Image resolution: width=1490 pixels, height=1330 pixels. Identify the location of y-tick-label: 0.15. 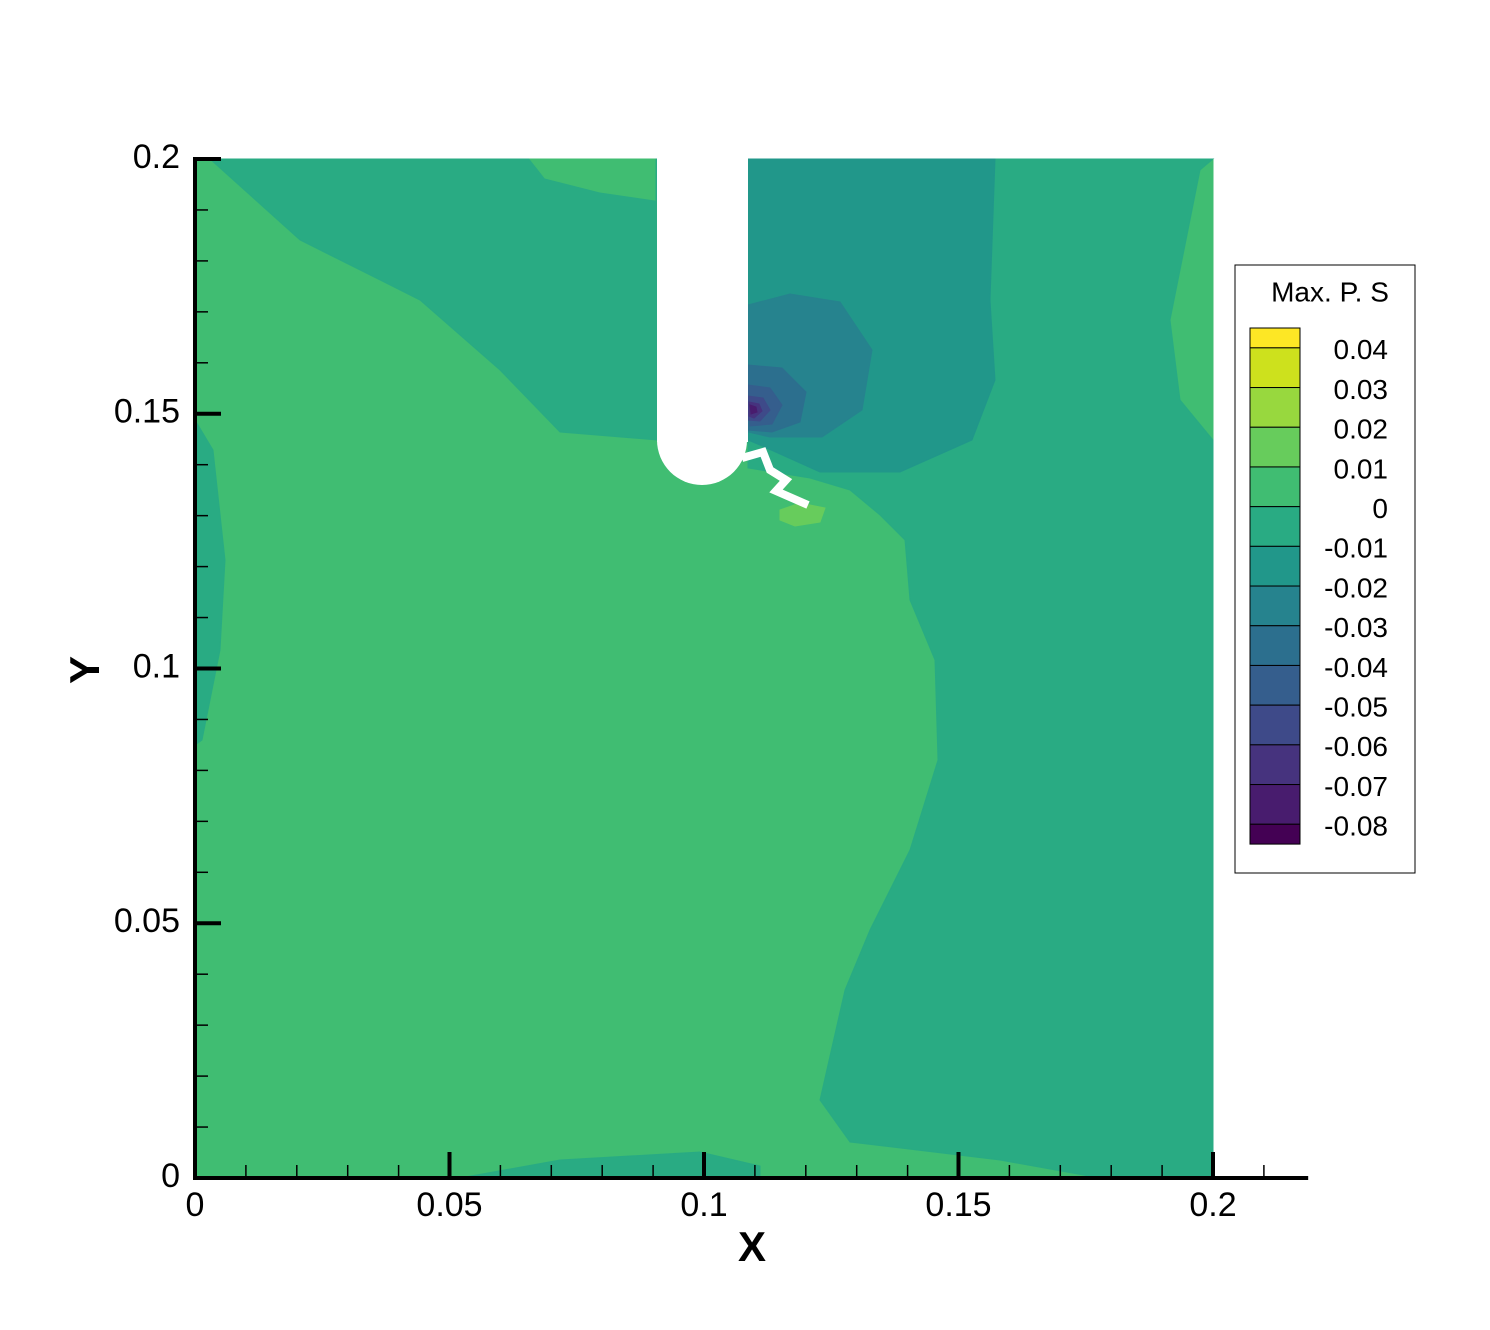
(147, 412).